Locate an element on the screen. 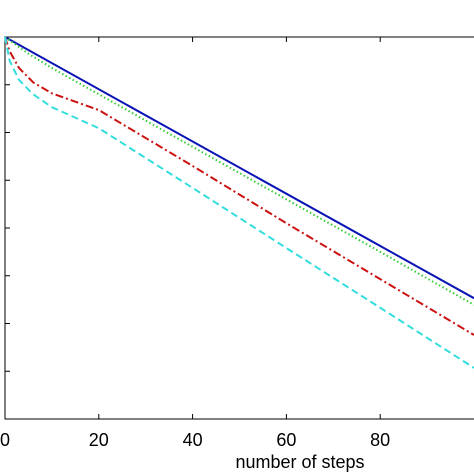 The image size is (474, 474). x-tick-label: 0 is located at coordinates (5, 440).